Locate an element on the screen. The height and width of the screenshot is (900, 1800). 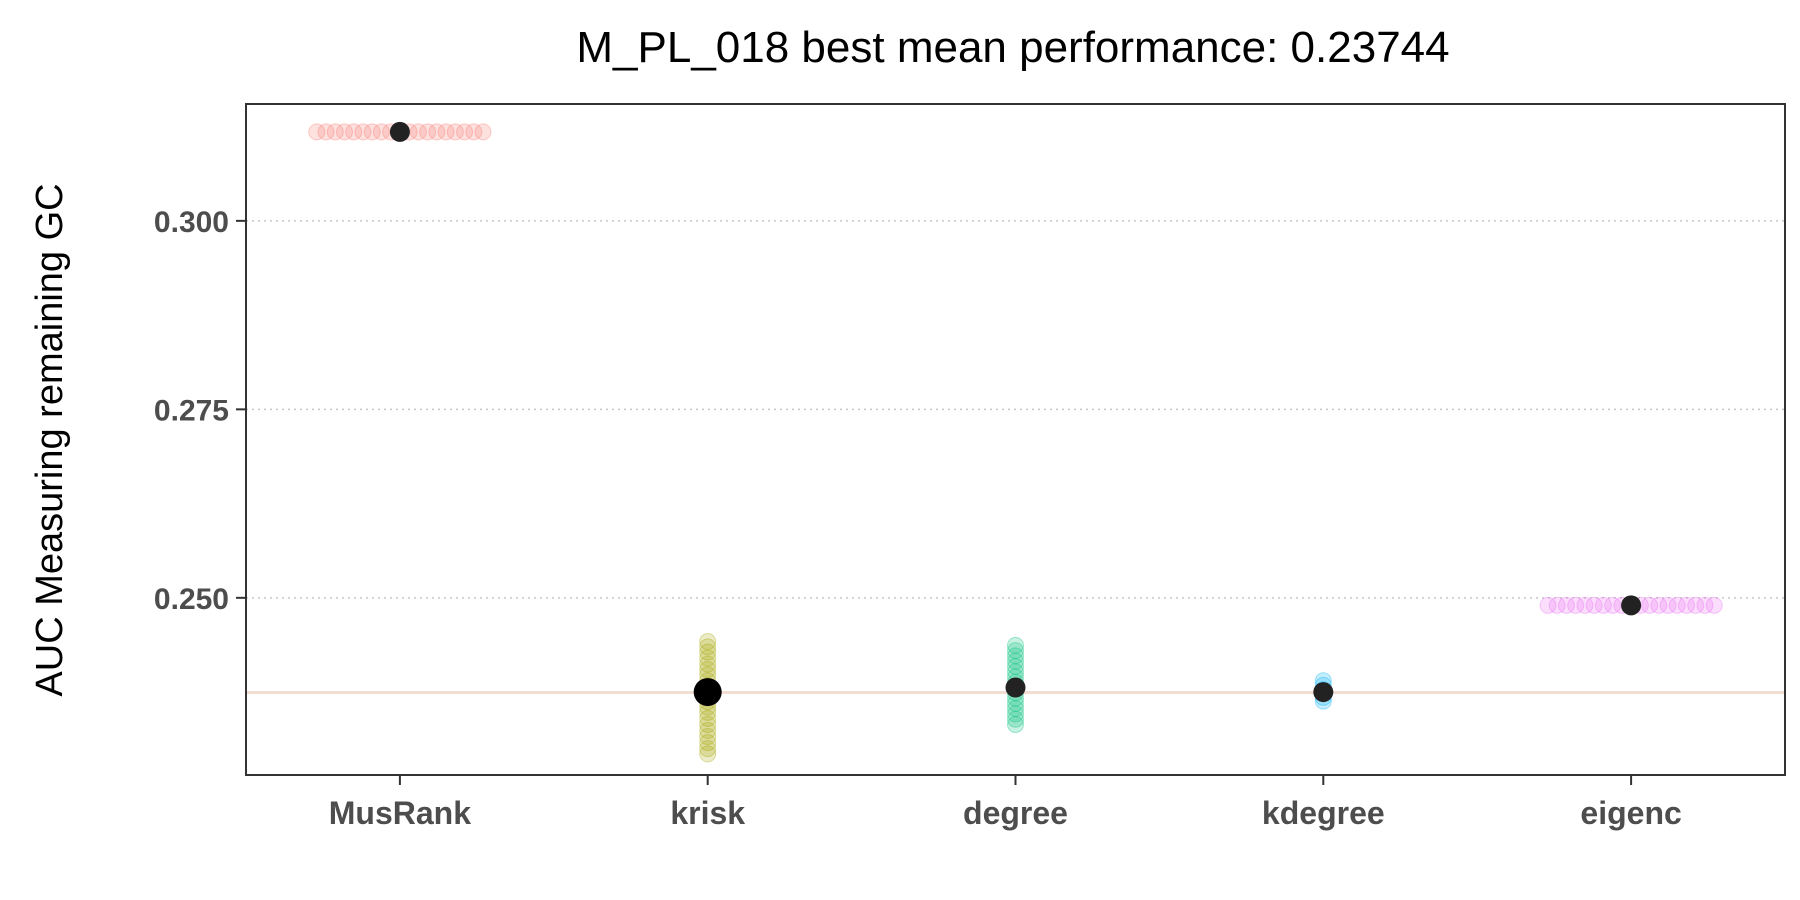
x-tick-label: kdegree is located at coordinates (1323, 813).